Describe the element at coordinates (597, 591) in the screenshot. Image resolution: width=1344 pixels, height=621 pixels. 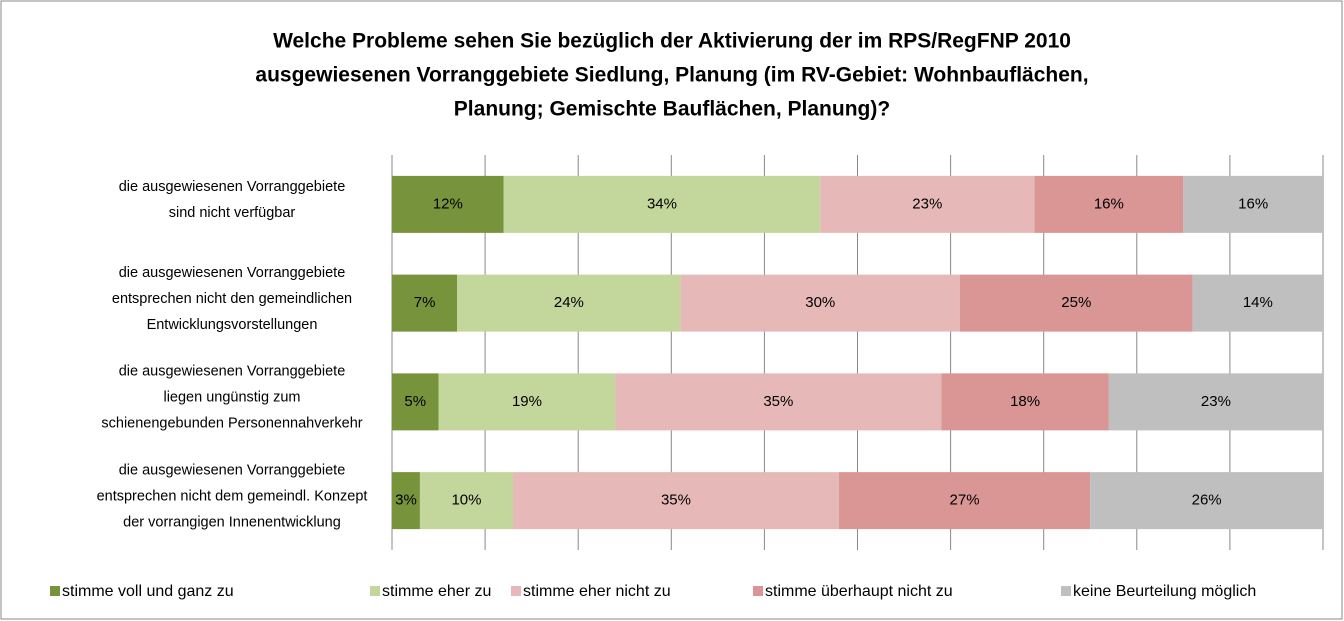
I see `legend-label: stimme eher nicht zu` at that location.